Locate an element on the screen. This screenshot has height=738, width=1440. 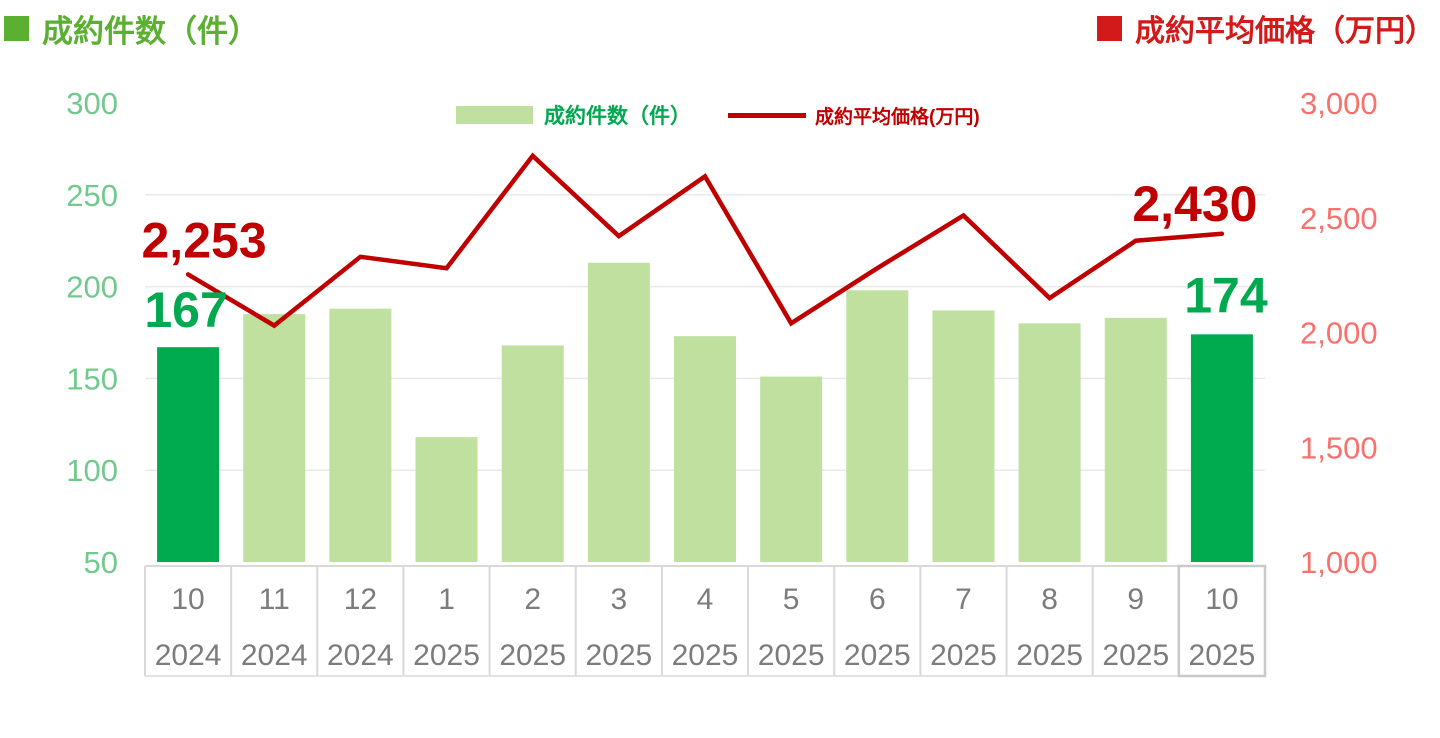
bars-title-square-icon is located at coordinates (16, 28).